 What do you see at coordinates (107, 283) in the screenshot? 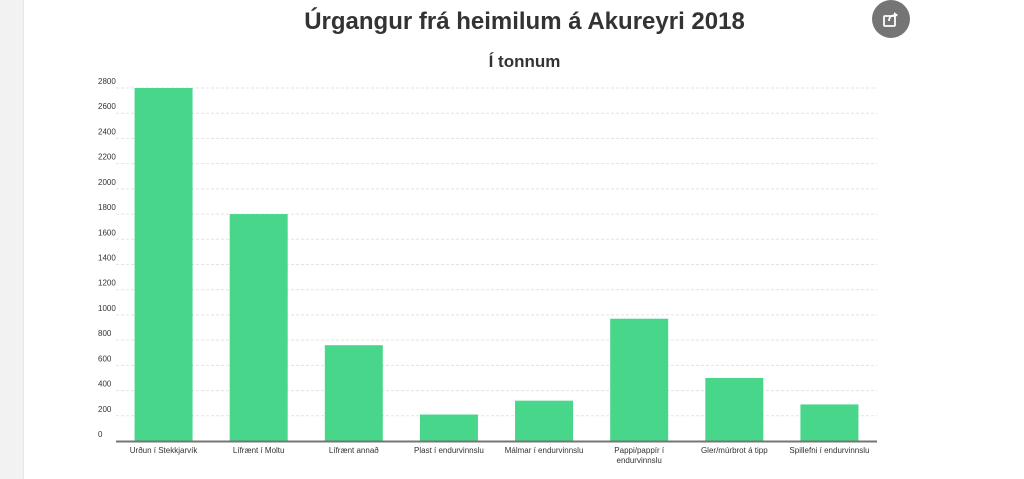
I see `y-tick-label: 1200` at bounding box center [107, 283].